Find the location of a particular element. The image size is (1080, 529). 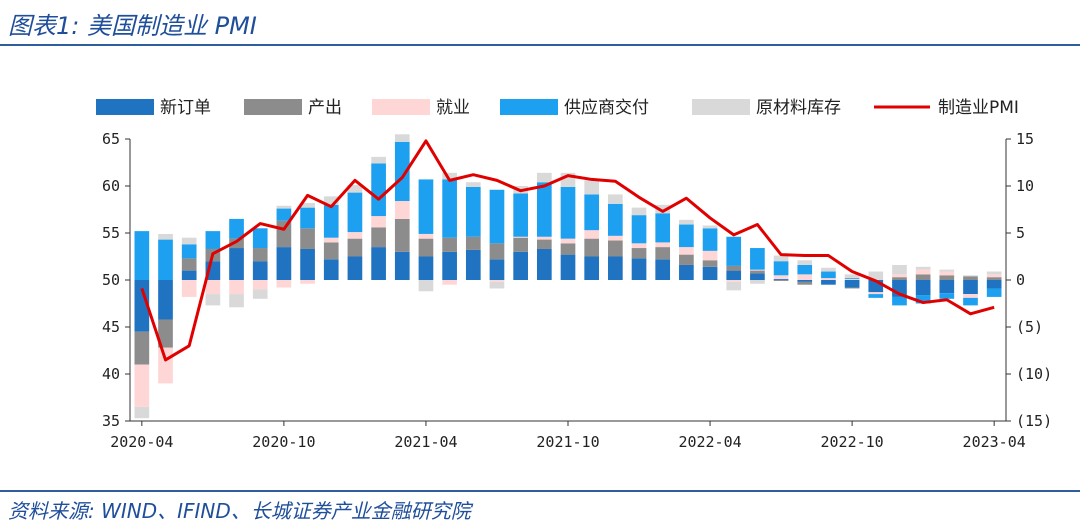

legend-label-2: 产出 is located at coordinates (325, 108).